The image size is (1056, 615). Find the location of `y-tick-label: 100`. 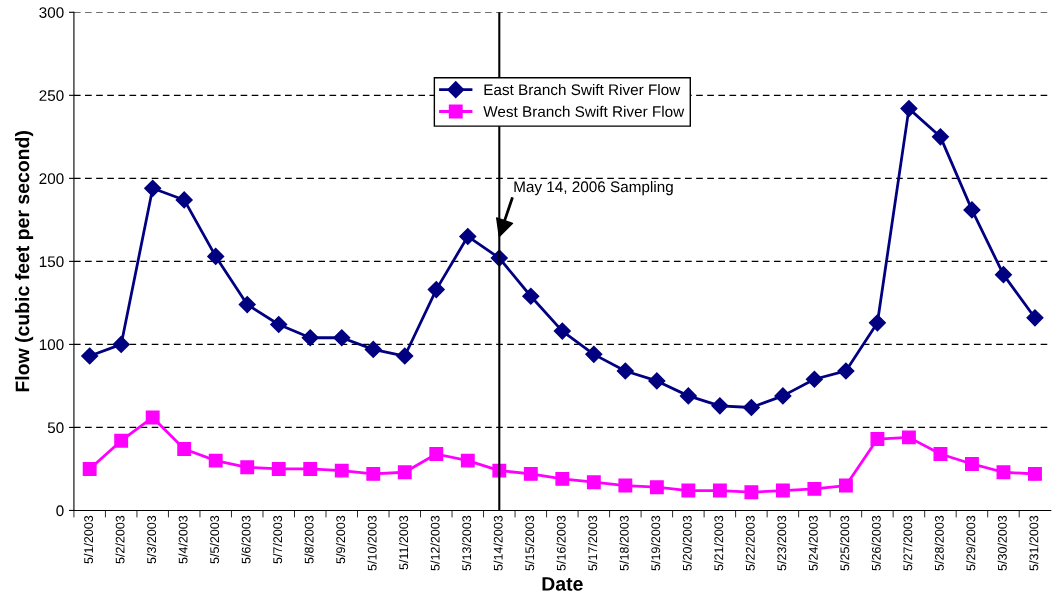

y-tick-label: 100 is located at coordinates (51, 345).